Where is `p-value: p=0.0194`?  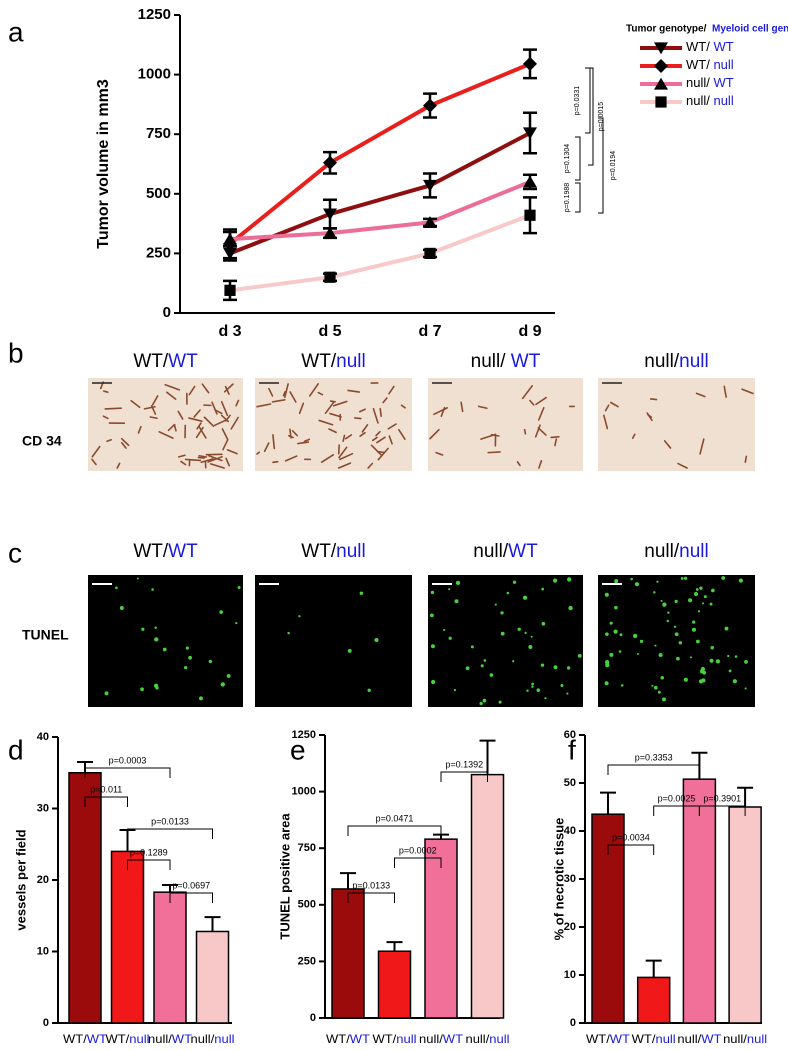 p-value: p=0.0194 is located at coordinates (613, 165).